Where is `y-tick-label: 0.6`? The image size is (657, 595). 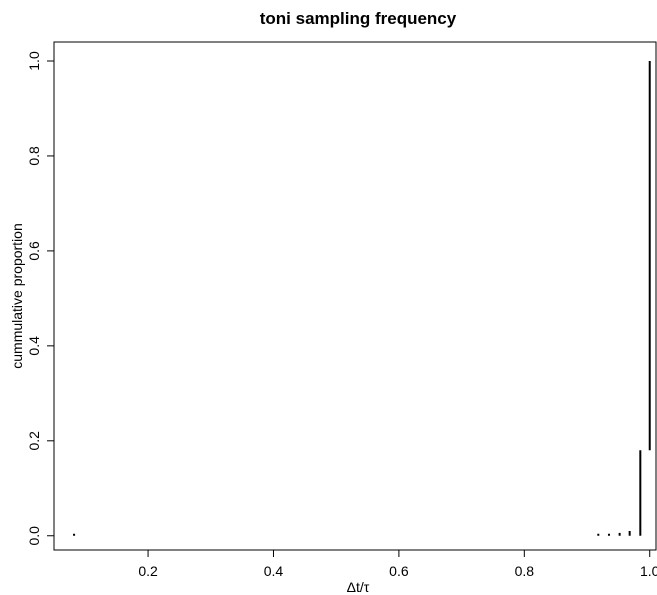 y-tick-label: 0.6 is located at coordinates (34, 251).